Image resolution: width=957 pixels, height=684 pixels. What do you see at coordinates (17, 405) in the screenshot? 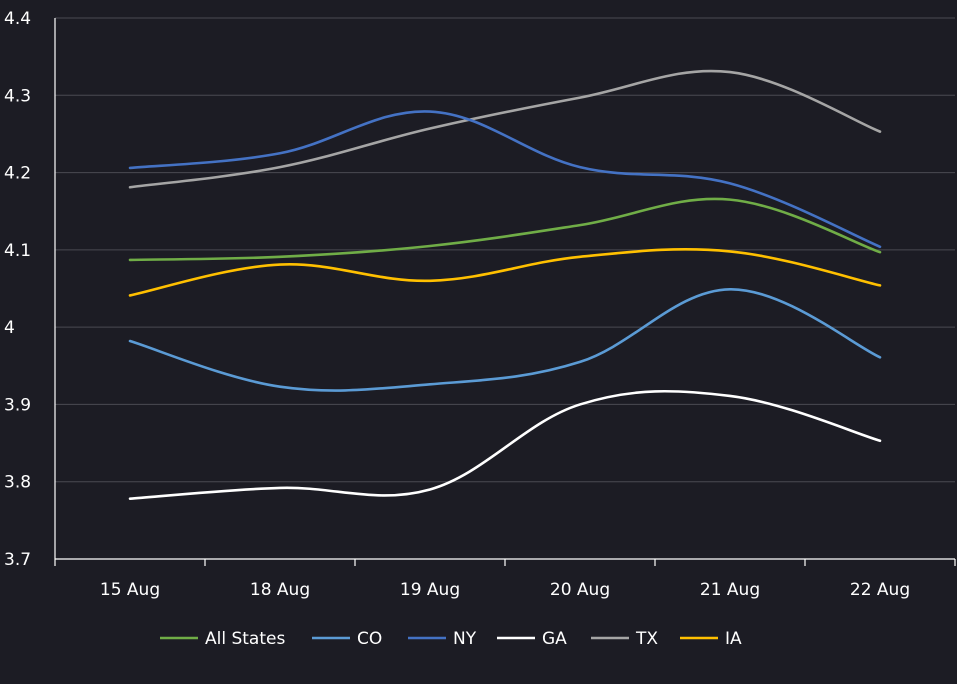
I see `y-tick-label: 3.9` at bounding box center [17, 405].